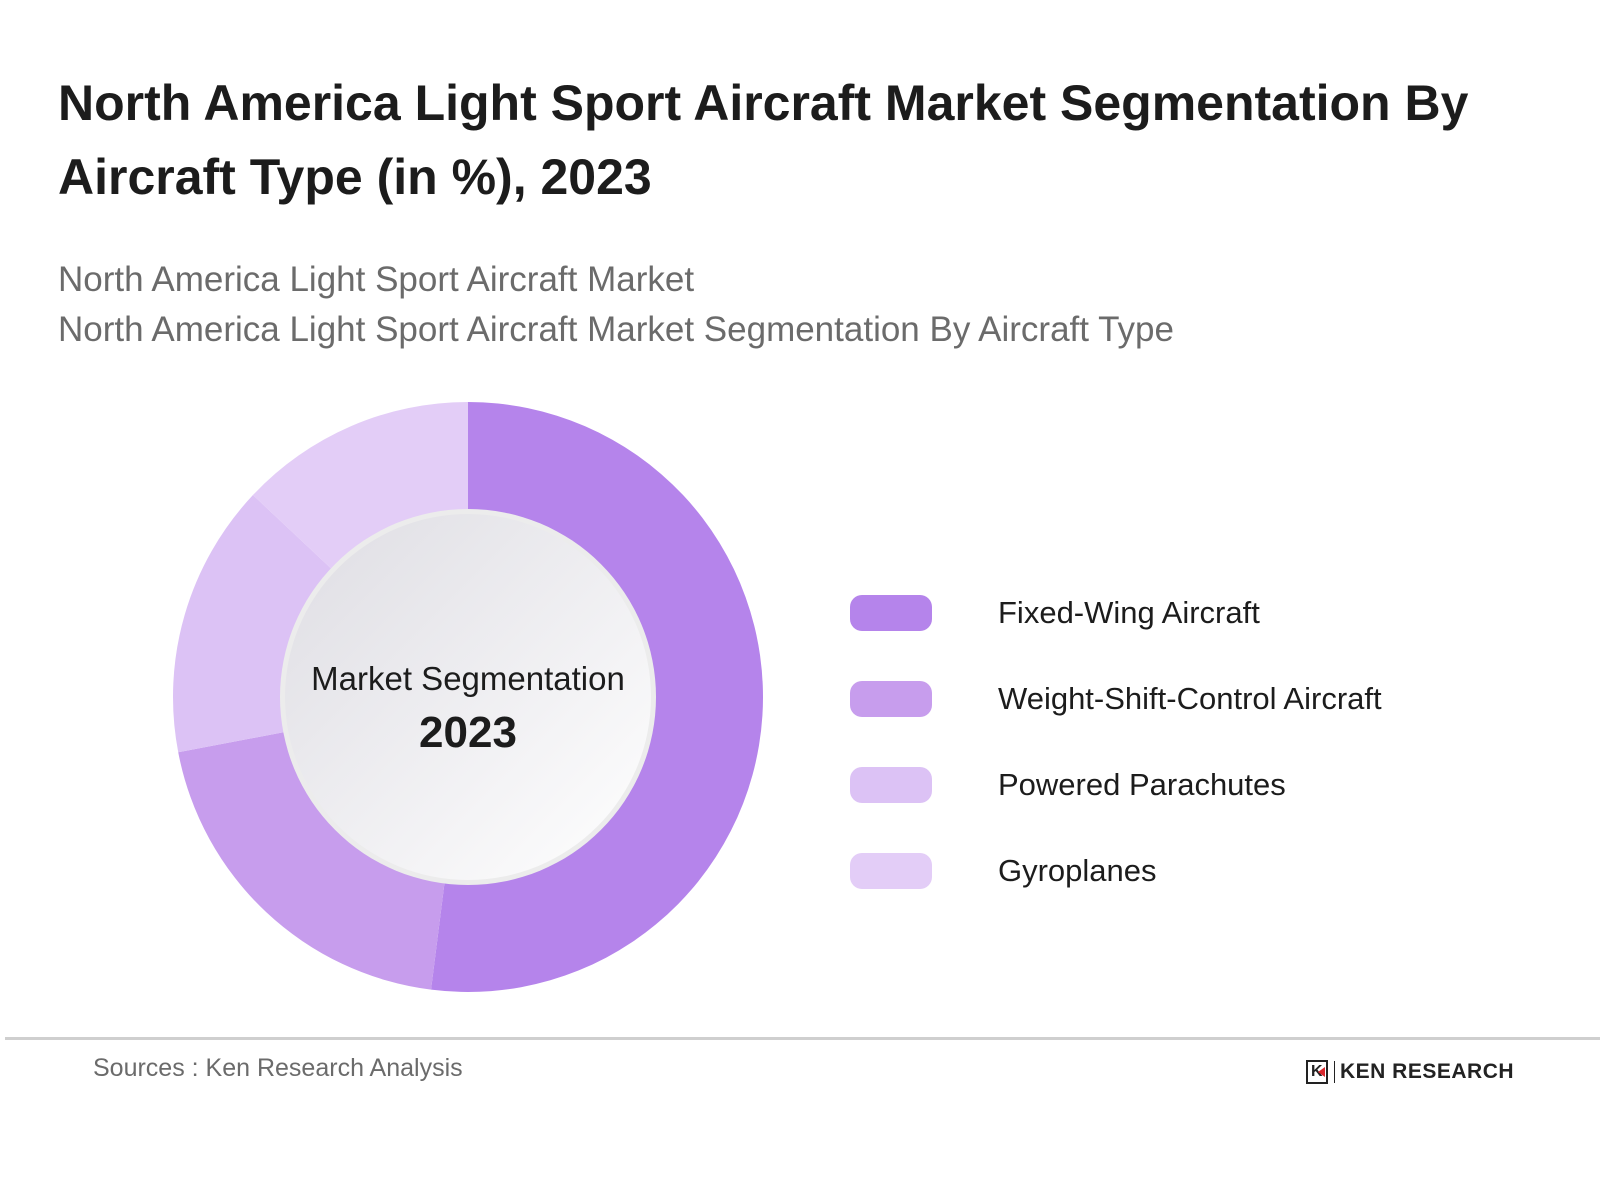 Image resolution: width=1600 pixels, height=1200 pixels. Describe the element at coordinates (1317, 1072) in the screenshot. I see `logo-k-icon: K` at that location.